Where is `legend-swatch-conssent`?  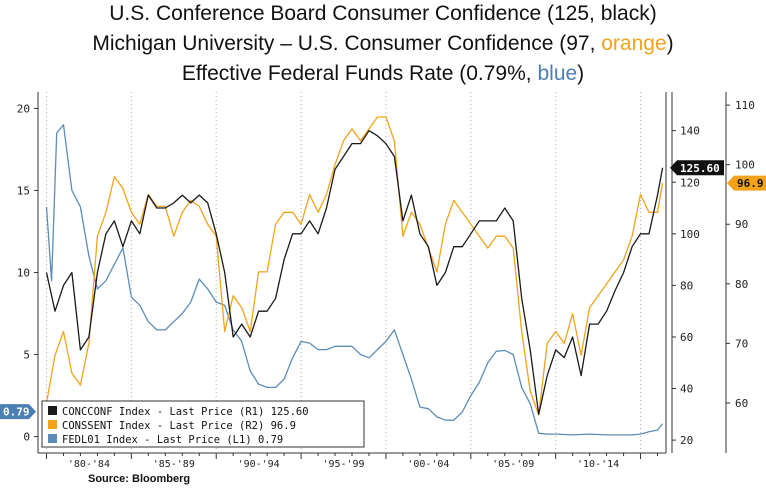 legend-swatch-conssent is located at coordinates (52, 424).